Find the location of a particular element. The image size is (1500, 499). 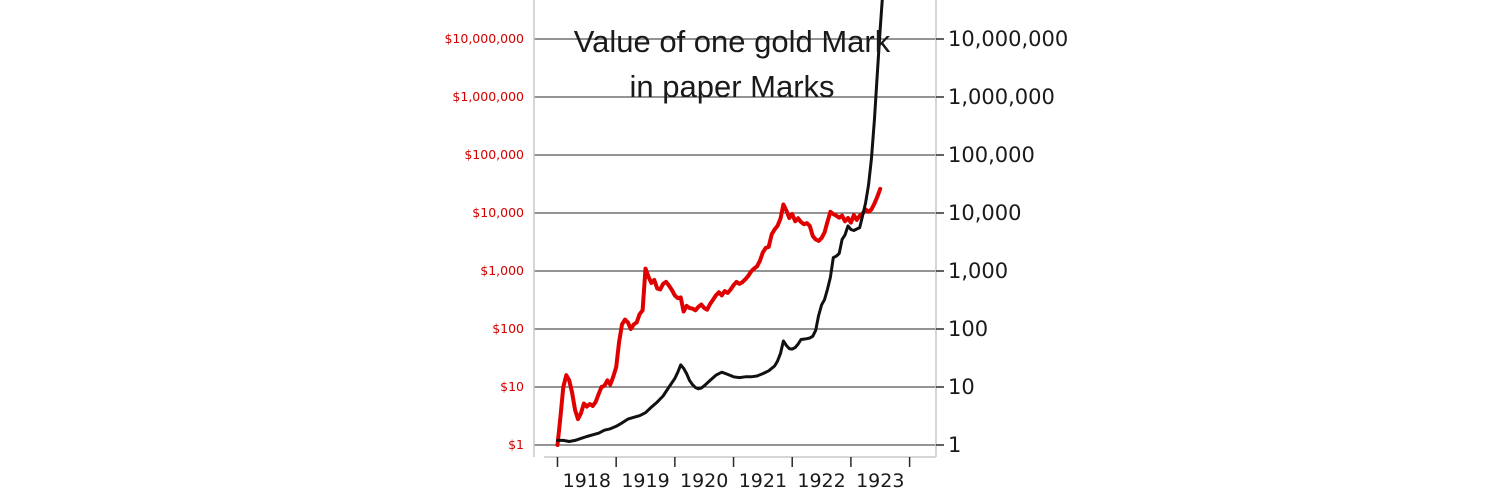

x-tick-label: 1922 is located at coordinates (821, 481).